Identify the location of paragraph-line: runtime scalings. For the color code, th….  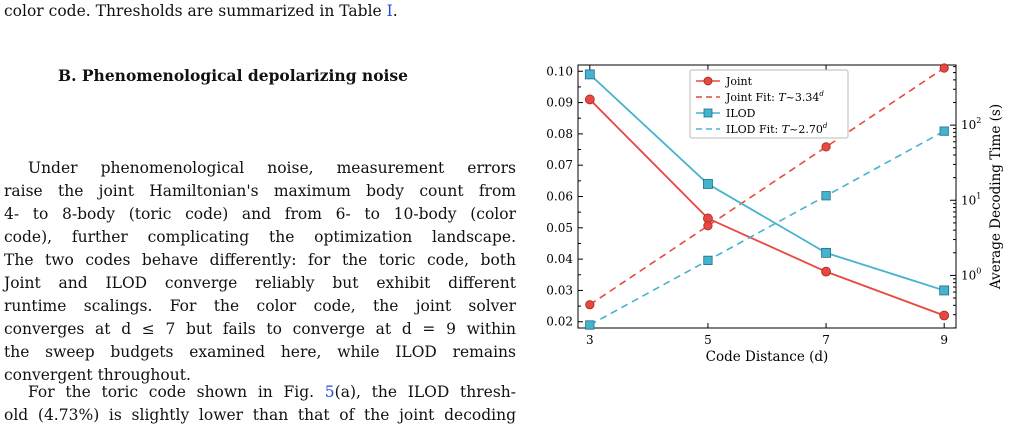
(260, 306).